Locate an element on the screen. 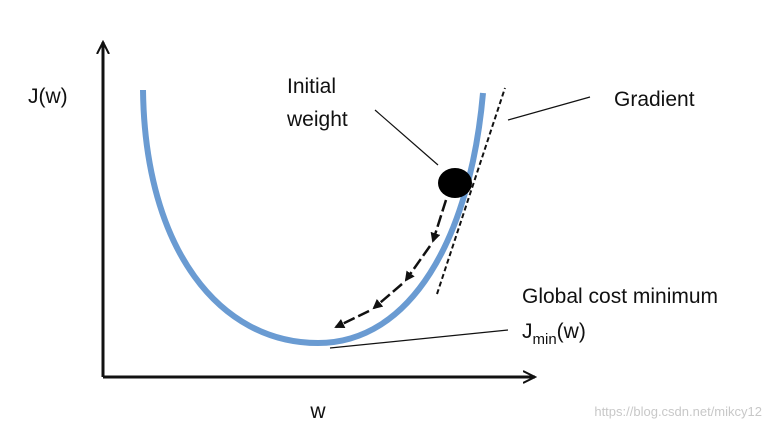 This screenshot has width=772, height=428. global-min-label: Global cost minimum is located at coordinates (620, 296).